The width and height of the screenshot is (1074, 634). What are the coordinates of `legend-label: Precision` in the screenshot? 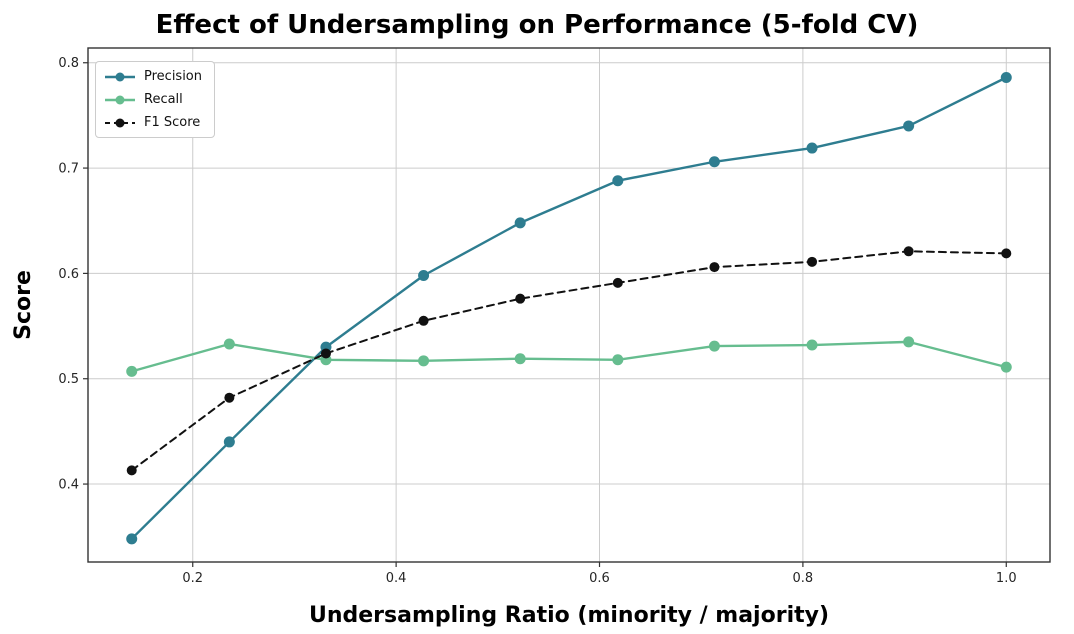 It's located at (173, 76).